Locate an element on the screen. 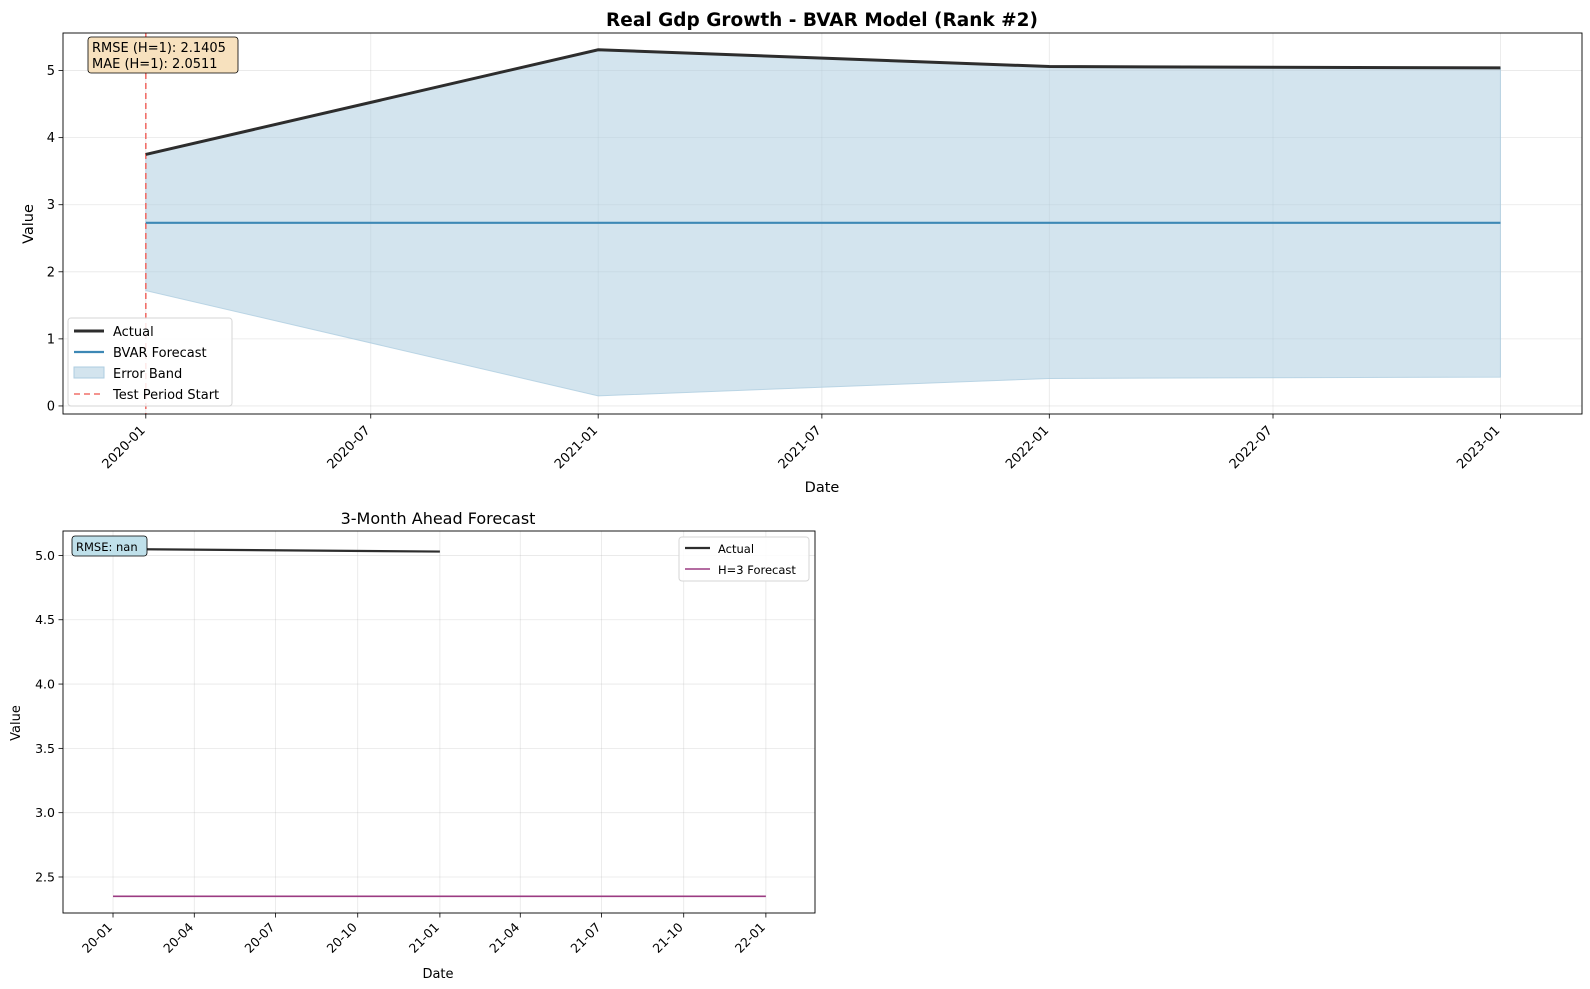 The height and width of the screenshot is (989, 1590). x-tick-label: 21-04 is located at coordinates (504, 937).